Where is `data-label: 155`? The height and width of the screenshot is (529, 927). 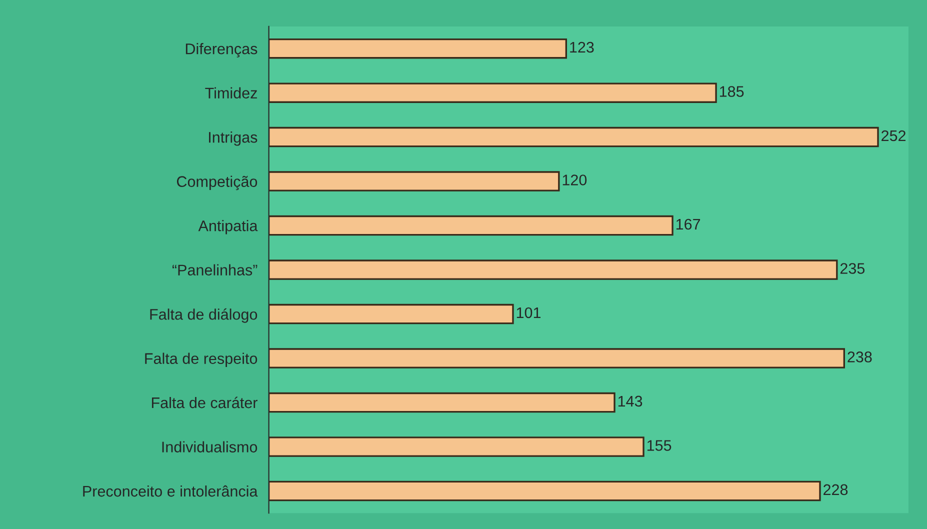 data-label: 155 is located at coordinates (659, 445).